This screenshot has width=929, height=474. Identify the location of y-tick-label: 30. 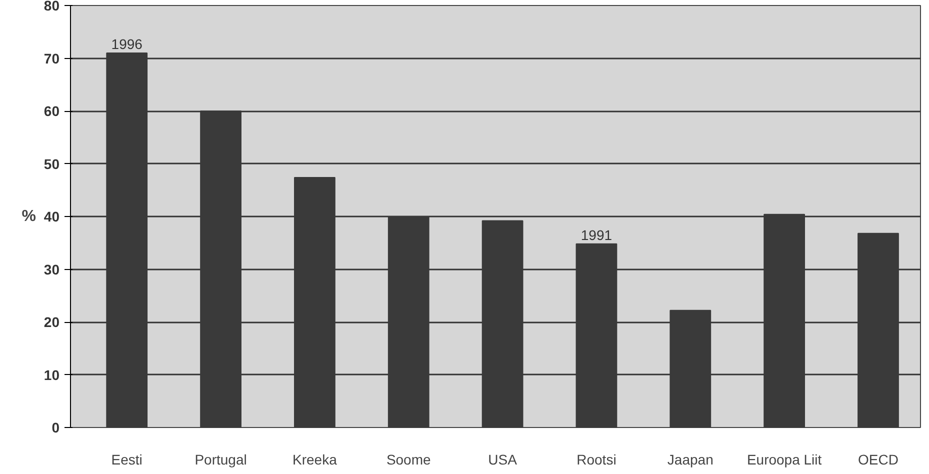
(52, 269).